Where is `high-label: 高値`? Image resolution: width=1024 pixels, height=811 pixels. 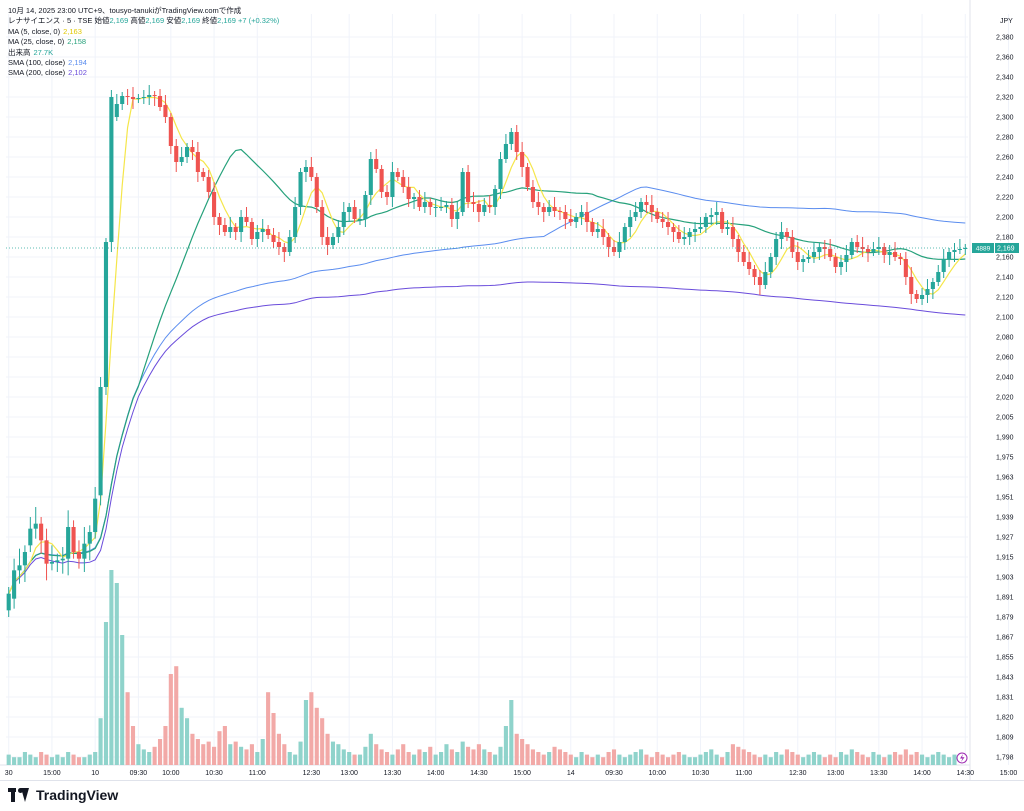
high-label: 高値 is located at coordinates (138, 21).